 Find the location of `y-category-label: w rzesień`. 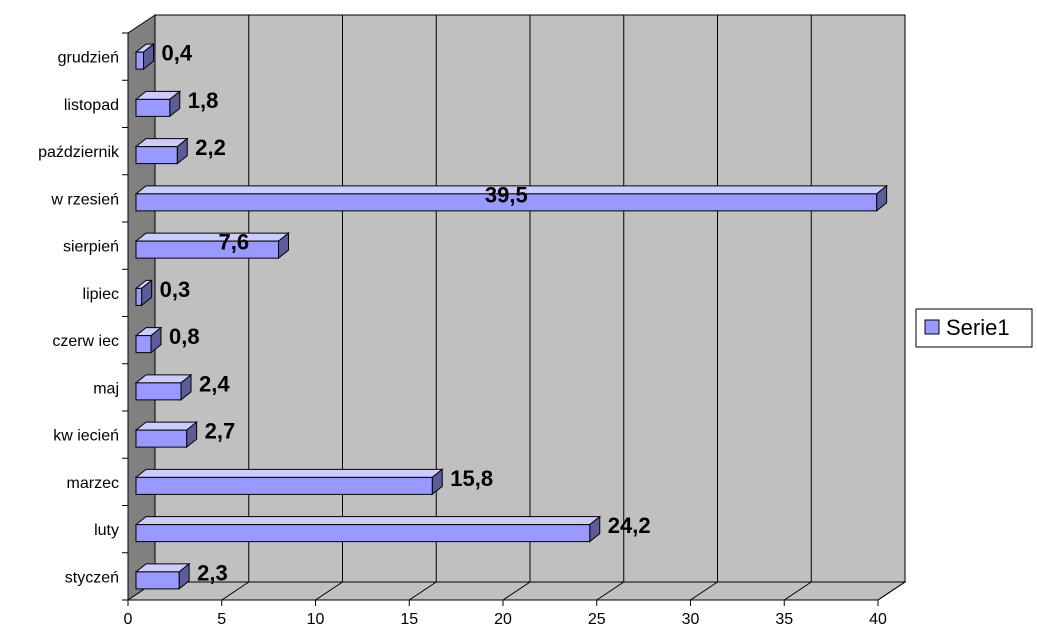

y-category-label: w rzesień is located at coordinates (84, 199).